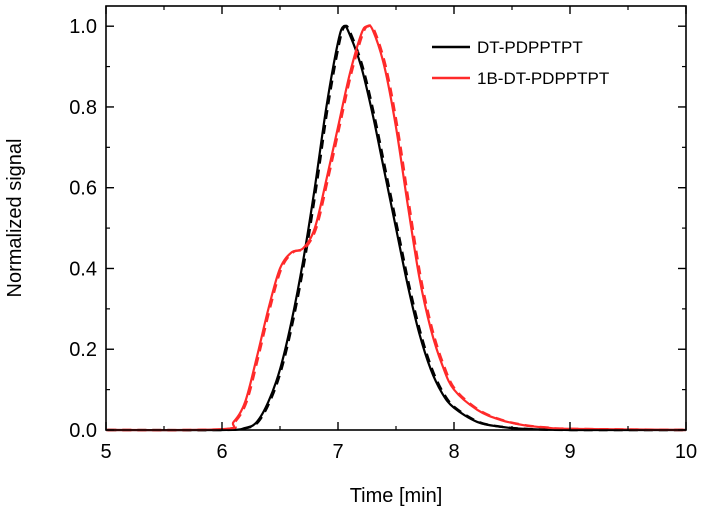  What do you see at coordinates (83, 269) in the screenshot?
I see `y-tick-label: 0.4` at bounding box center [83, 269].